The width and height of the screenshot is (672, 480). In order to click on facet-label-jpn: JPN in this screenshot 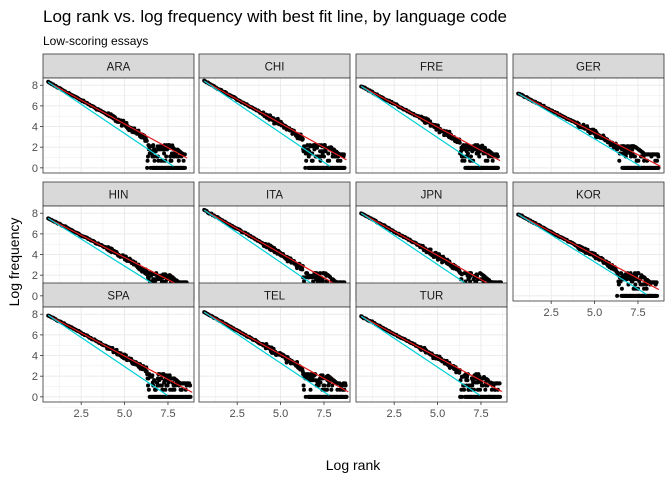, I will do `click(432, 196)`.